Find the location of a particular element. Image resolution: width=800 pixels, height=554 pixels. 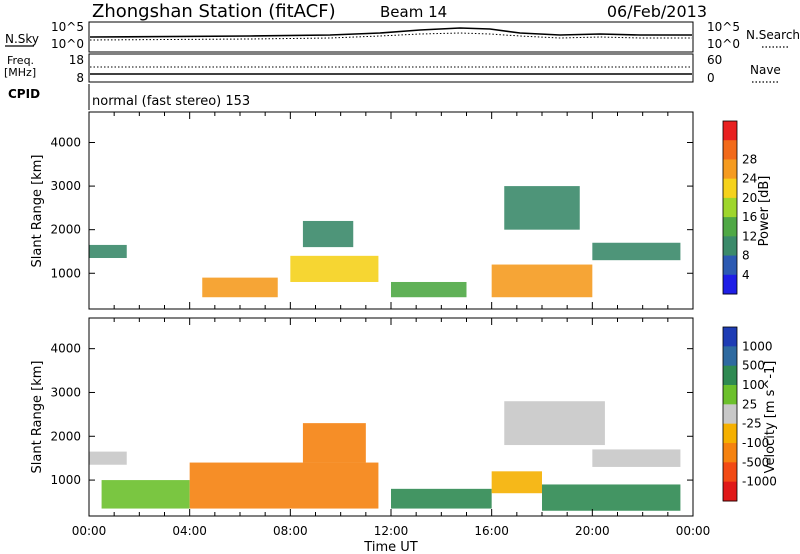

x-axis-label: Time UT is located at coordinates (390, 547).